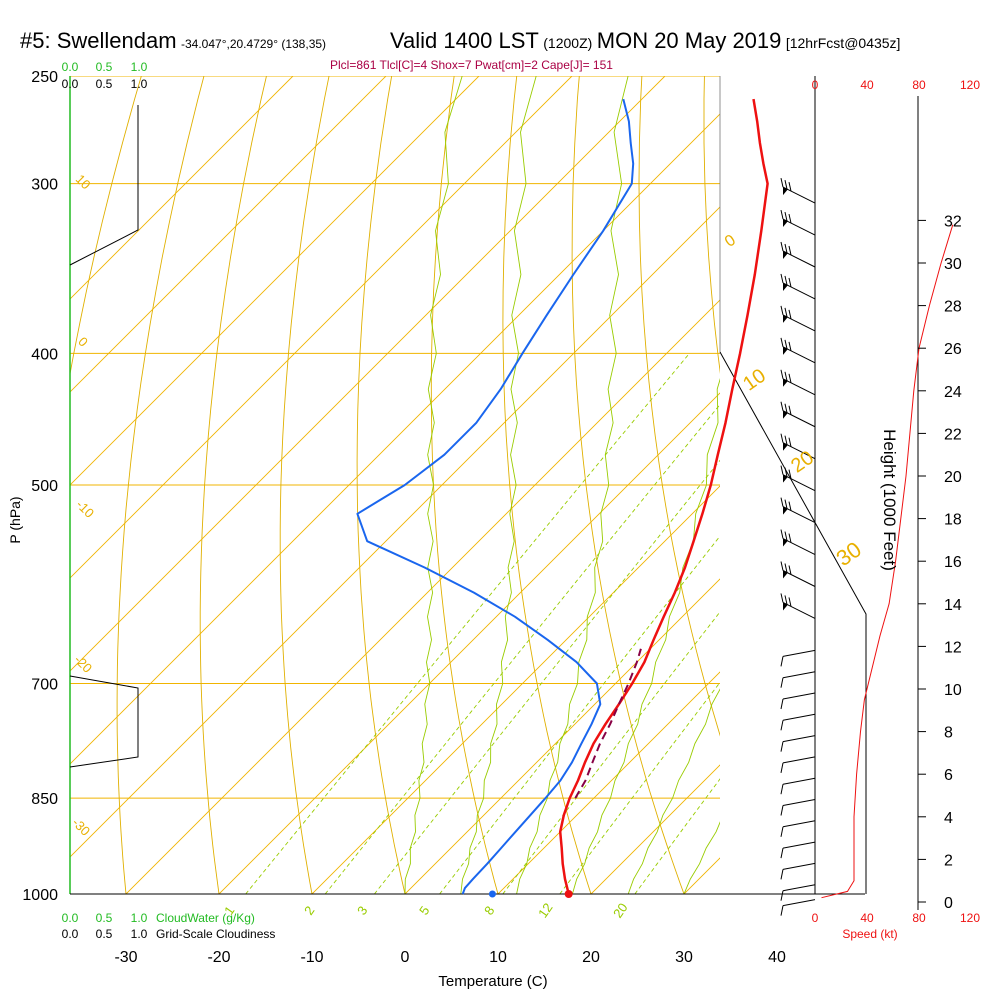 The width and height of the screenshot is (1000, 1000). Describe the element at coordinates (70, 934) in the screenshot. I see `cloudiness-scale-bottom: 0.0` at that location.